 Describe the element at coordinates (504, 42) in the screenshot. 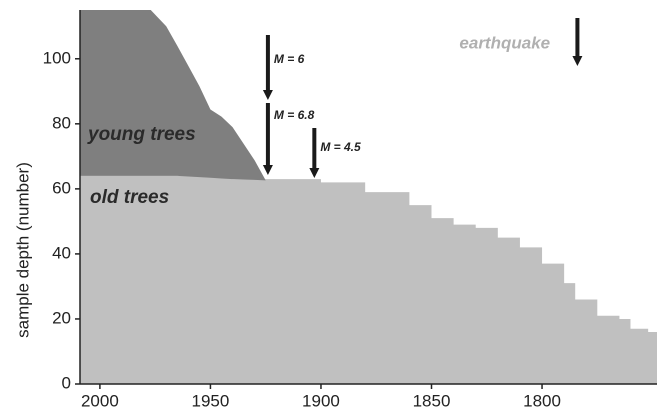

I see `annotation-label: earthquake` at that location.